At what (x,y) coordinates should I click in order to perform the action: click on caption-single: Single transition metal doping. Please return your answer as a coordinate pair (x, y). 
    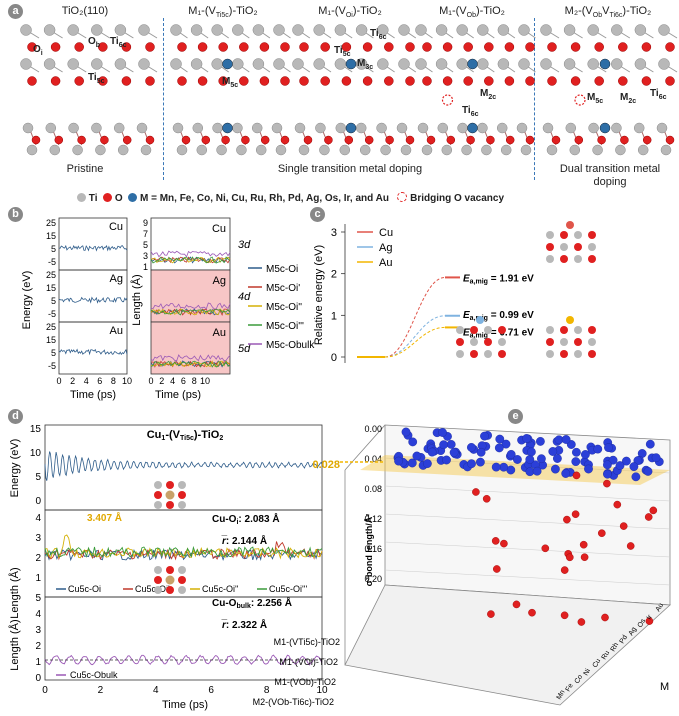
    Looking at the image, I should click on (350, 169).